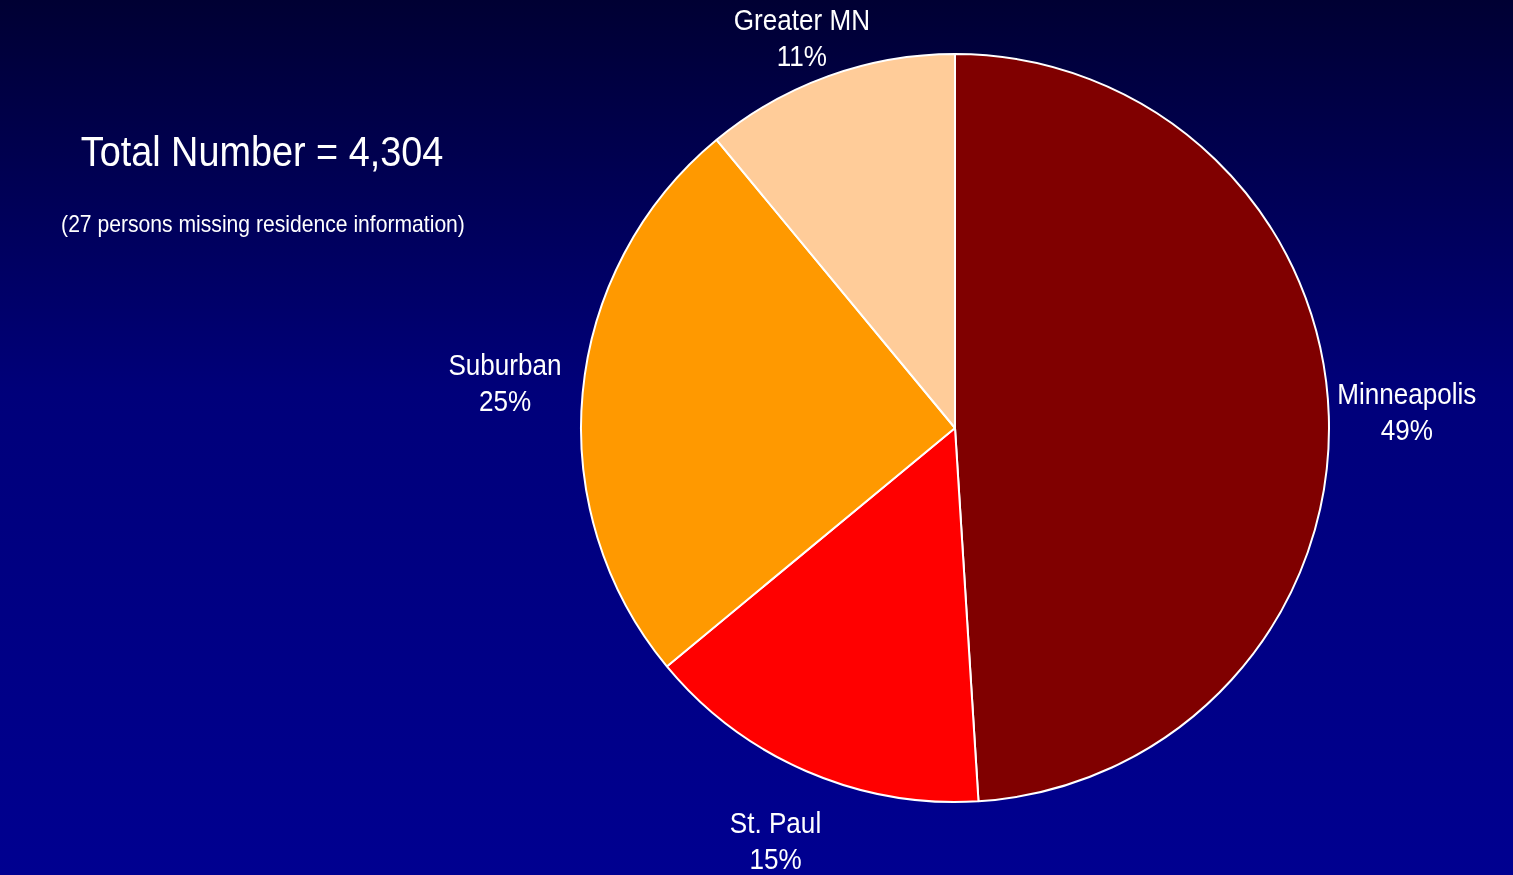  What do you see at coordinates (802, 56) in the screenshot?
I see `data-label: 11%` at bounding box center [802, 56].